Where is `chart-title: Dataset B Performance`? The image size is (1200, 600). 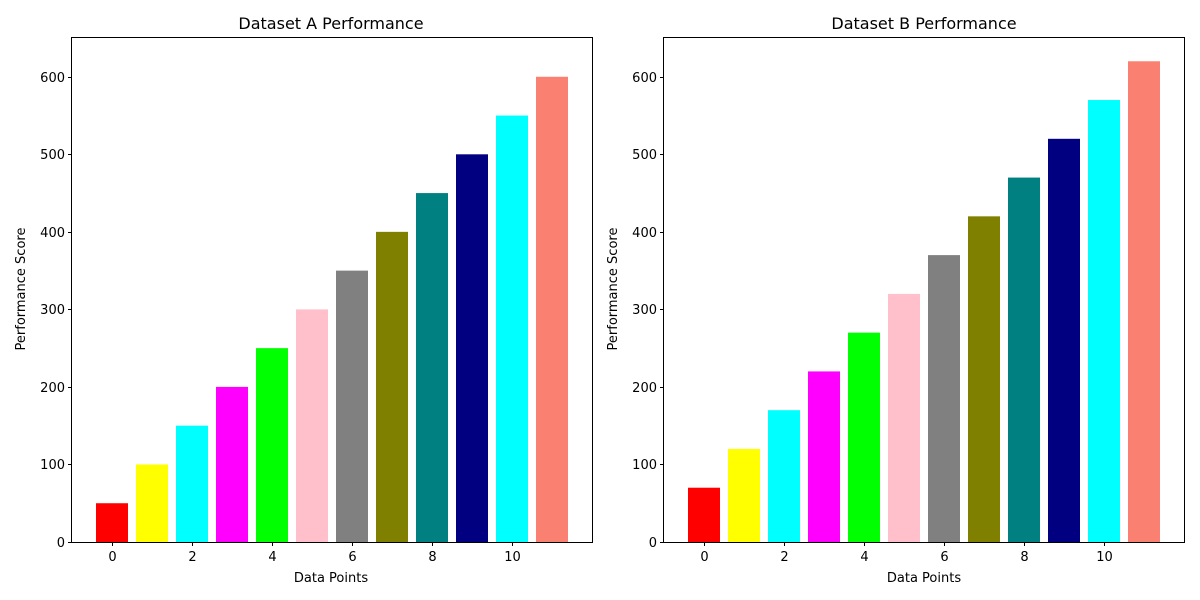 chart-title: Dataset B Performance is located at coordinates (923, 23).